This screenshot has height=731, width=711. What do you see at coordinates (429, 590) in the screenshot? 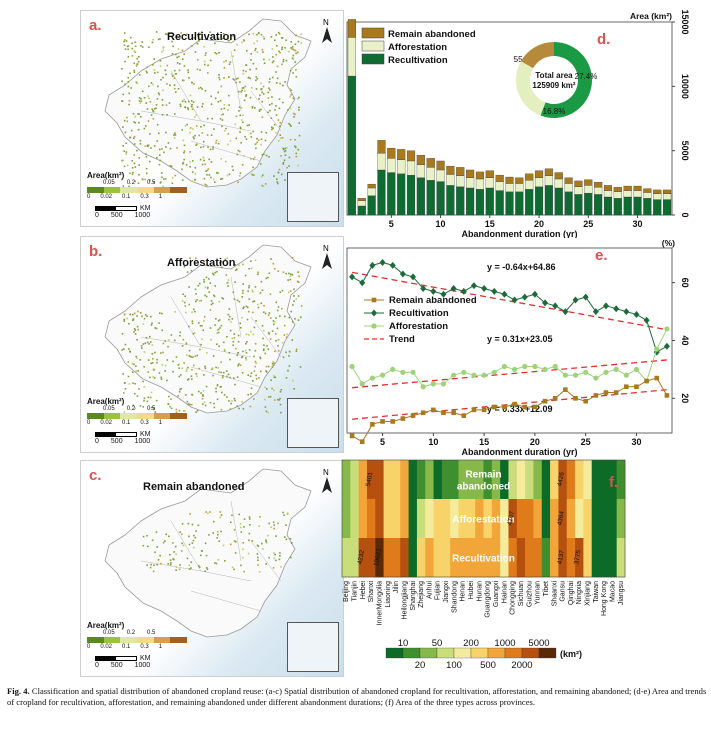
I see `province-label: Anhui` at bounding box center [429, 590].